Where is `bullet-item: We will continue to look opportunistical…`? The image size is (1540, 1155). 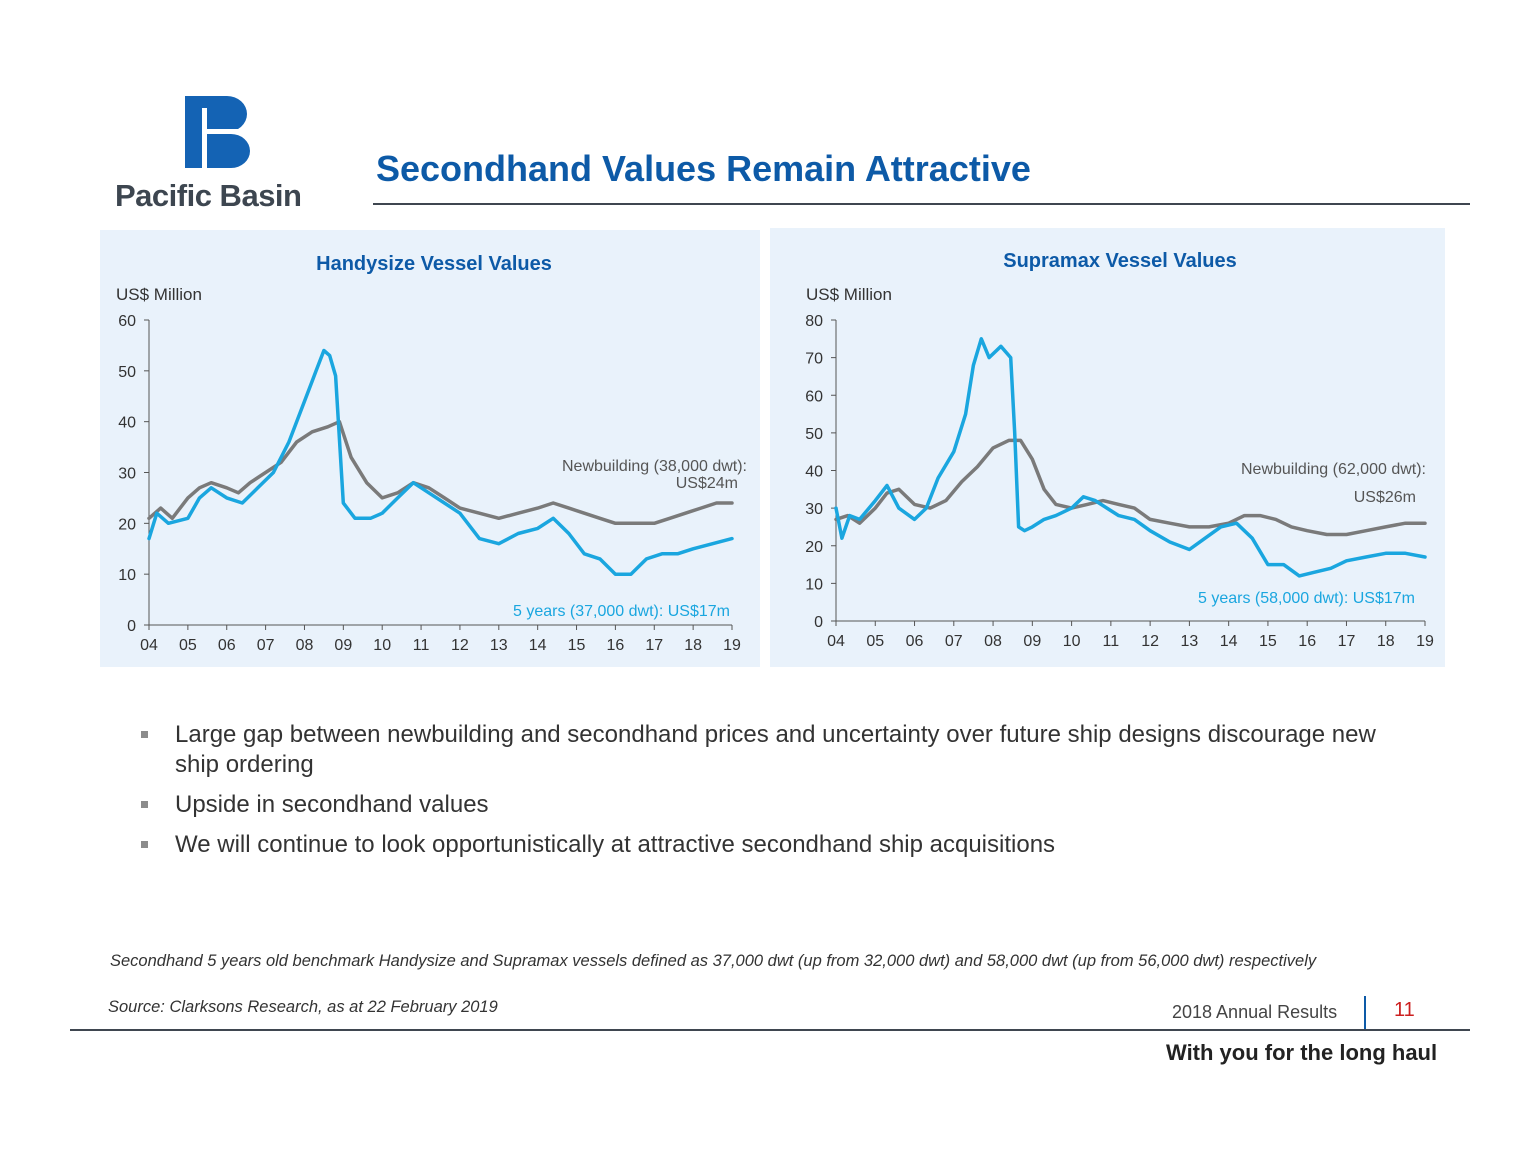
bullet-item: We will continue to look opportunistical… is located at coordinates (763, 845).